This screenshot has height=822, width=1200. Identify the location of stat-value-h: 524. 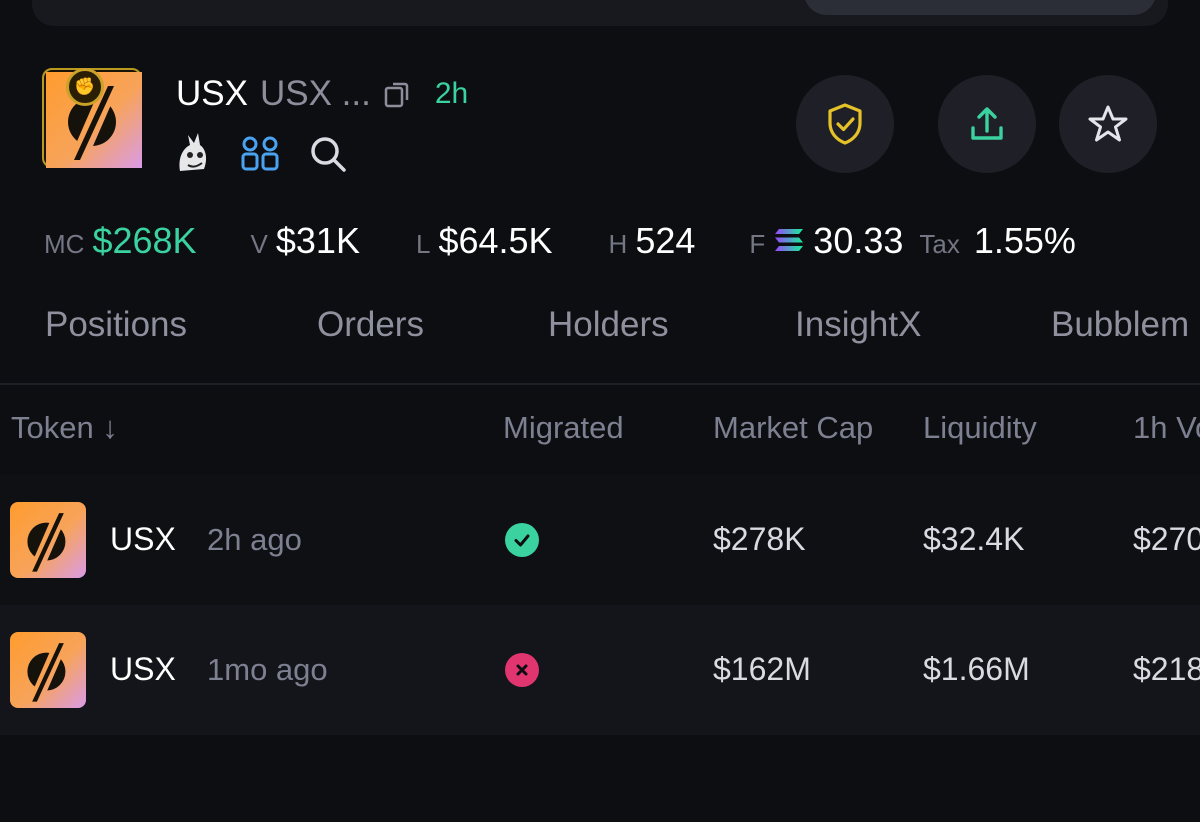
(665, 240).